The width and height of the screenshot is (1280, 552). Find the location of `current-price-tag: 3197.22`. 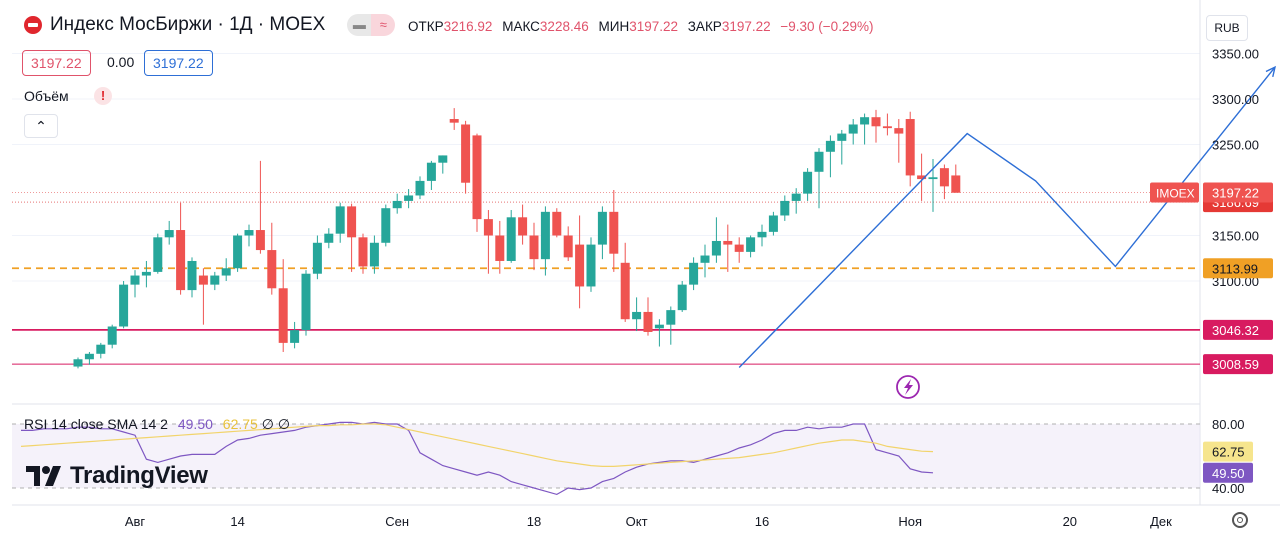

current-price-tag: 3197.22 is located at coordinates (1235, 193).